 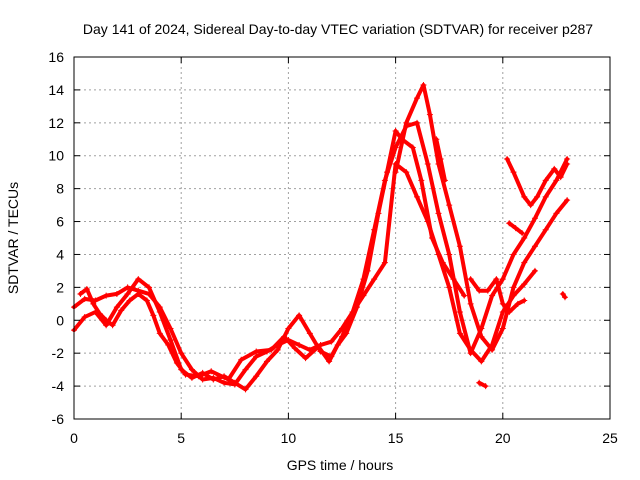 I want to click on y-tick-label: -2, so click(x=58, y=353).